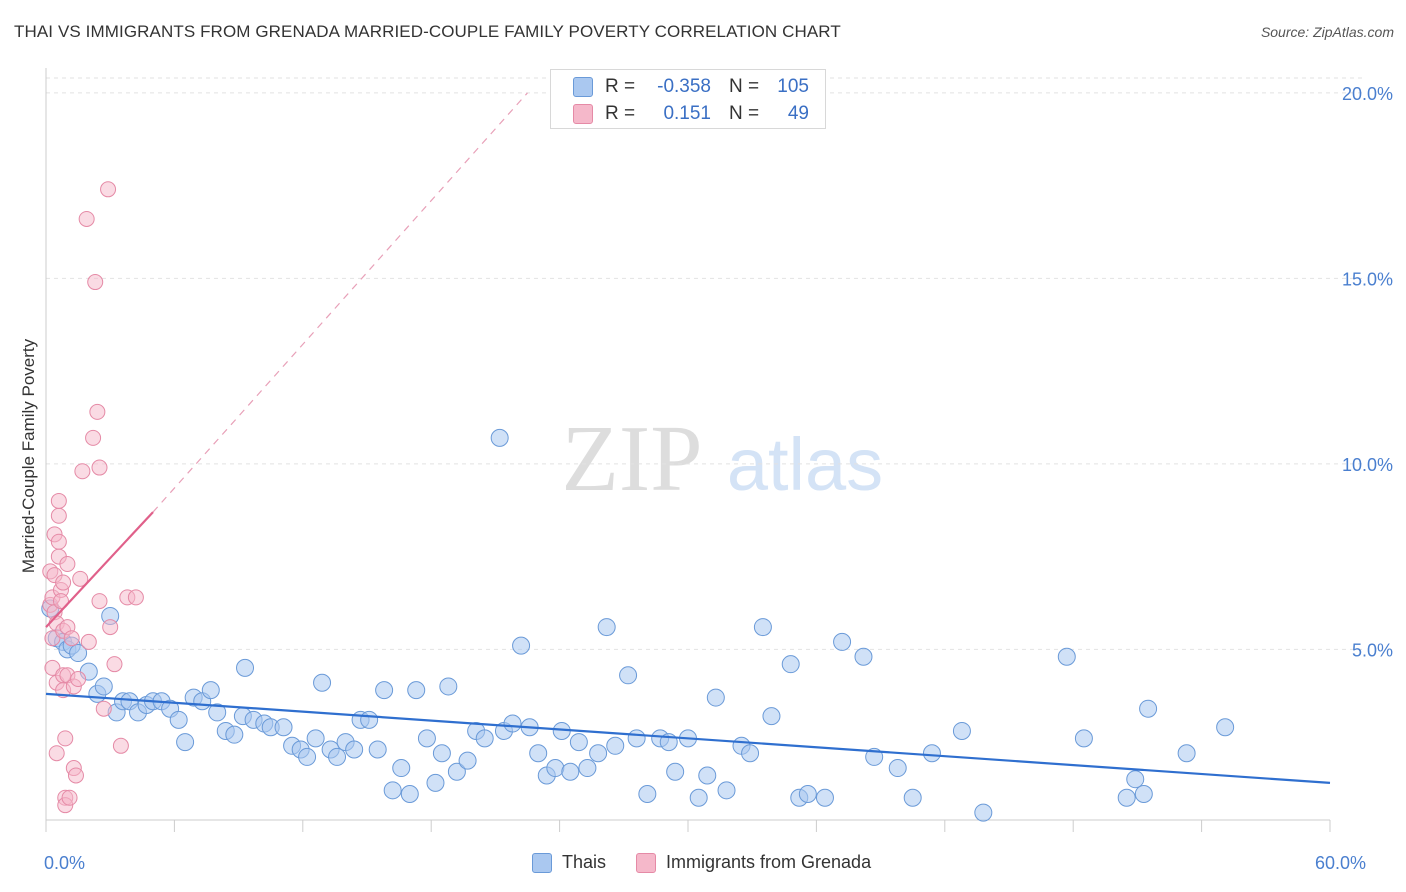 This screenshot has height=892, width=1406. I want to click on y-tick-label: 15.0%, so click(1367, 279).